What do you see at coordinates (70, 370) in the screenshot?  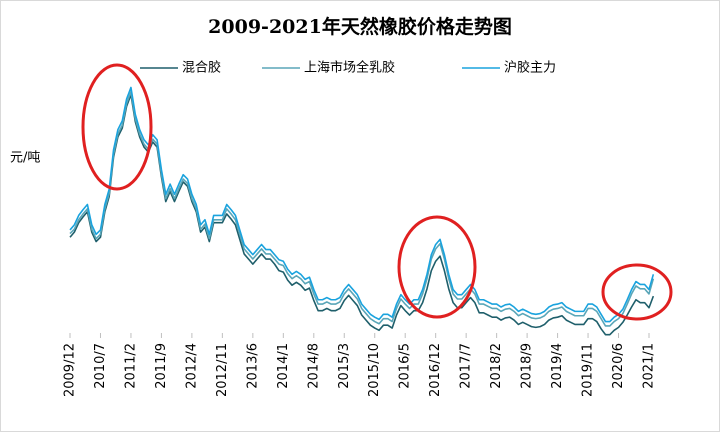 I see `x-tick-label: 2009/12` at bounding box center [70, 370].